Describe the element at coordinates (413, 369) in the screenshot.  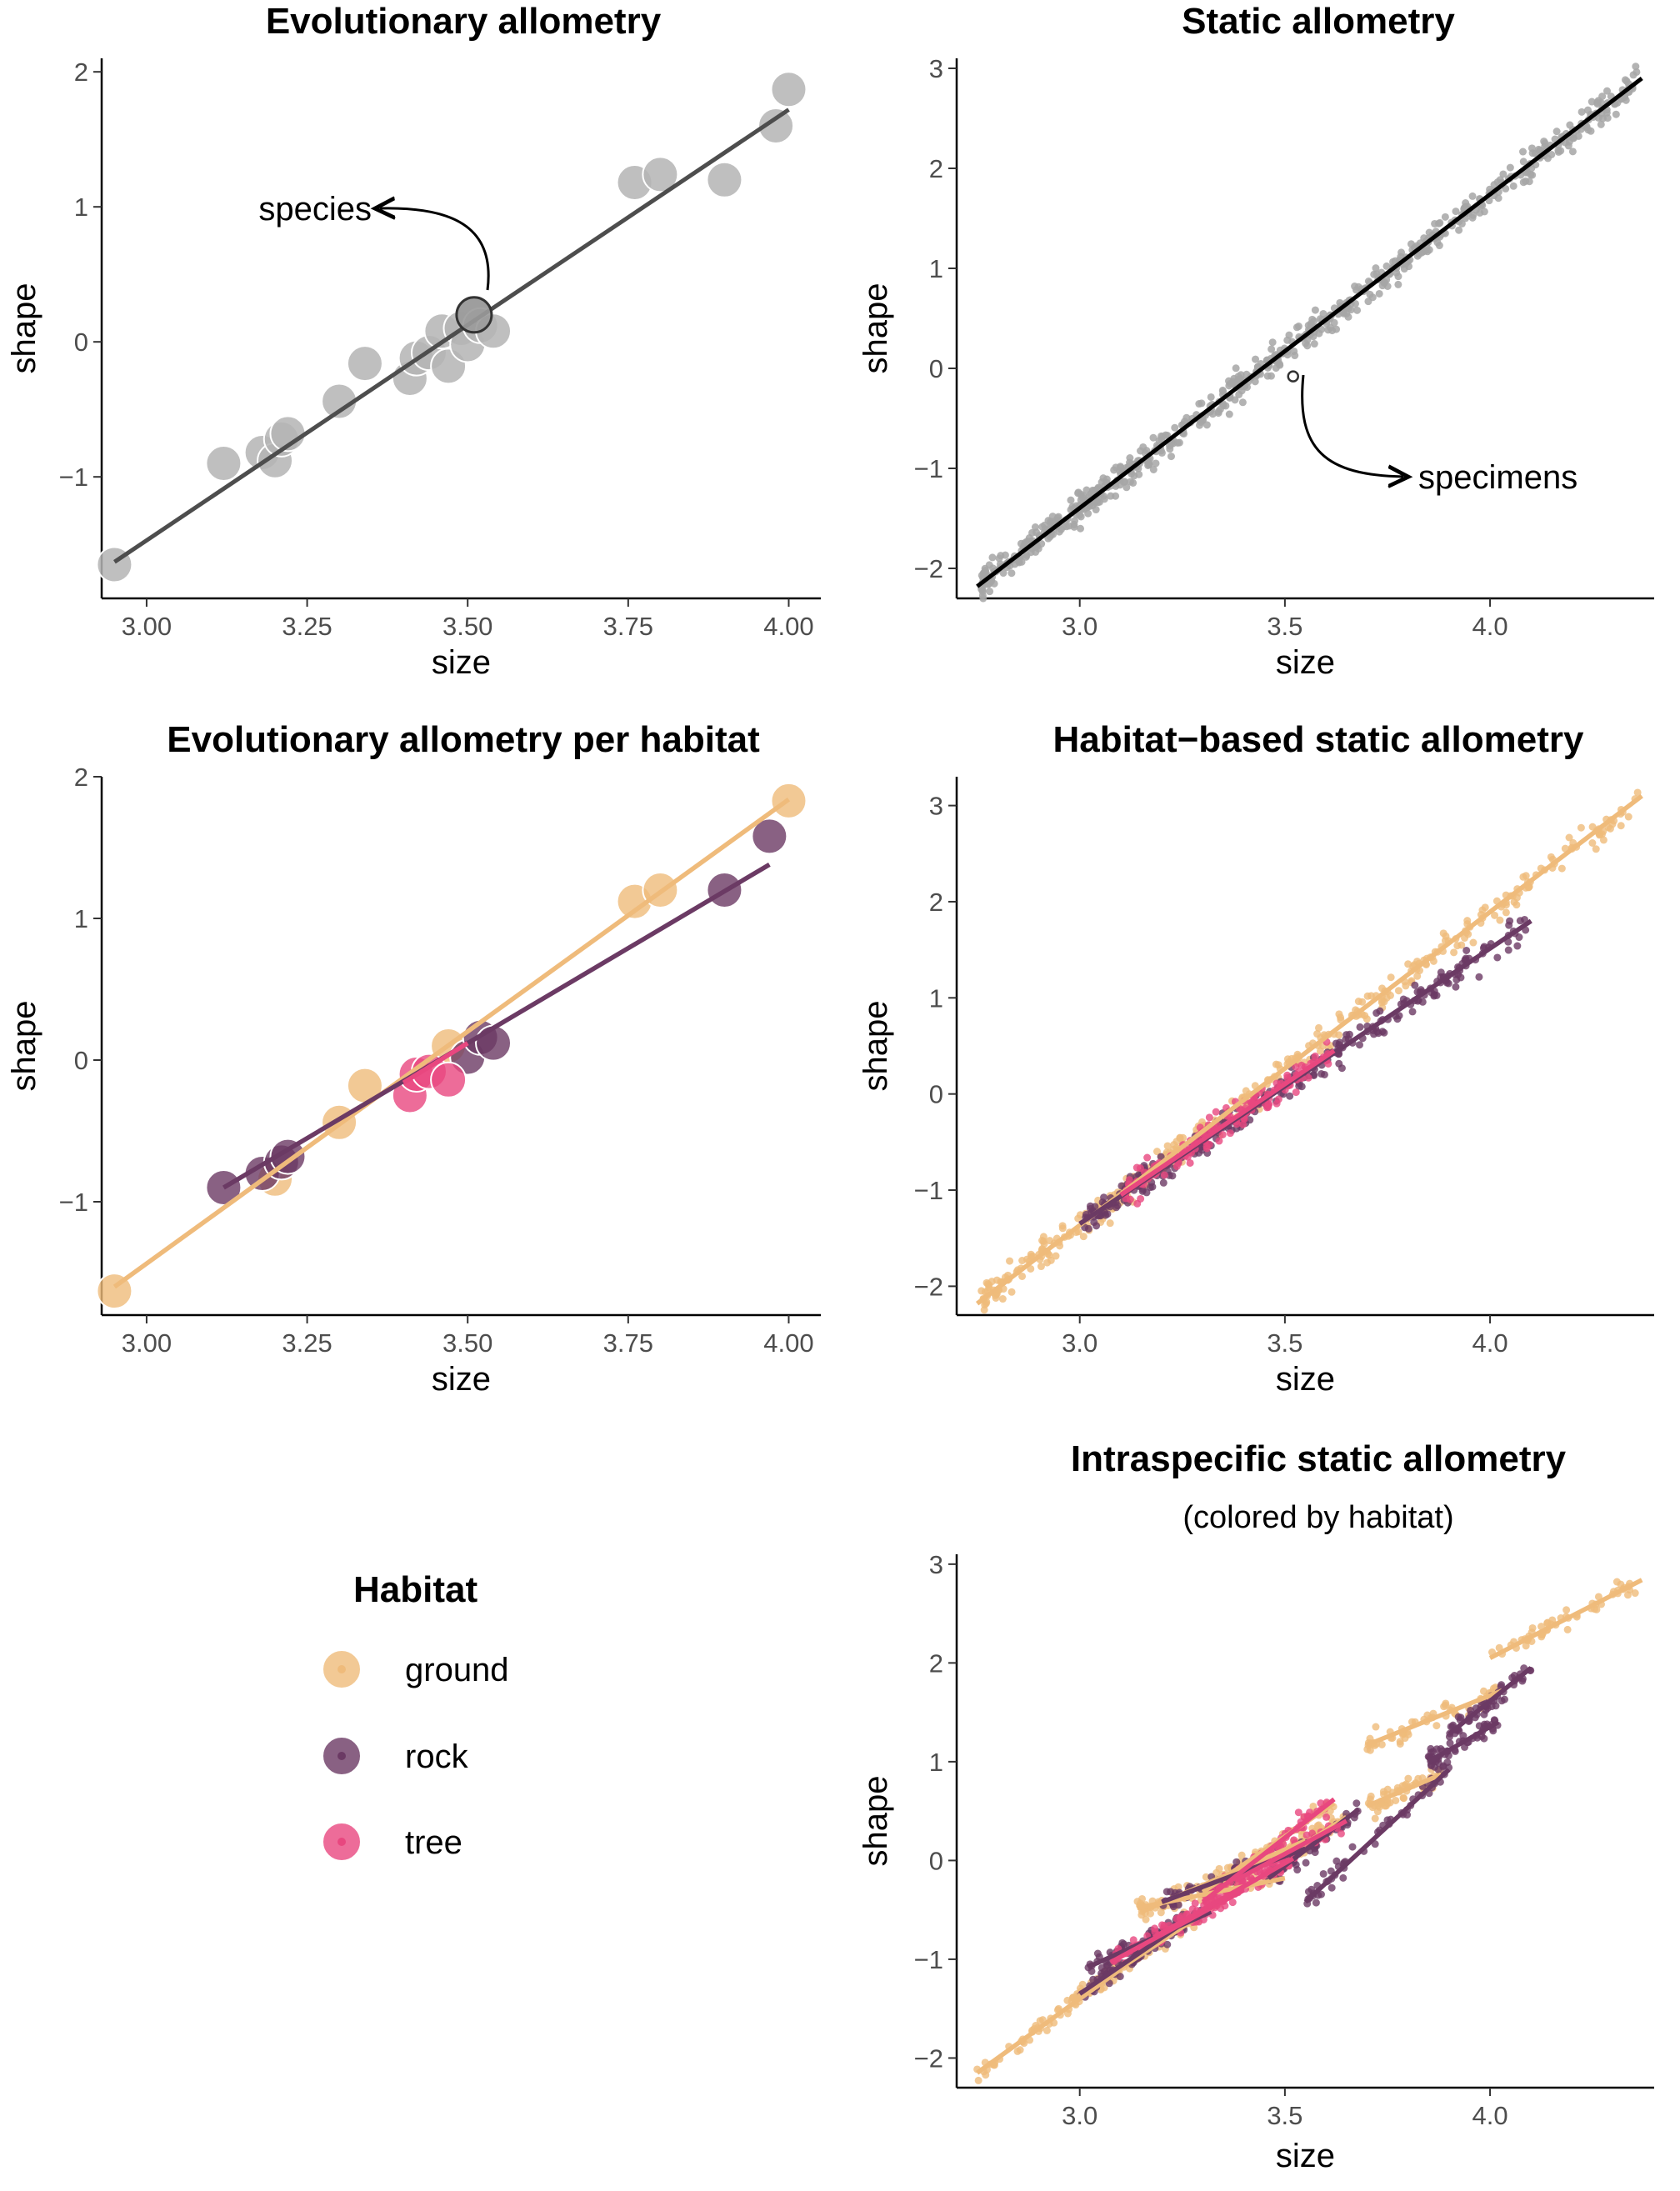
I see `panel-evolutionary-allometry: 3.00 3.25 3.50 3.75 4.00 −1 0 1 2 size shape` at that location.